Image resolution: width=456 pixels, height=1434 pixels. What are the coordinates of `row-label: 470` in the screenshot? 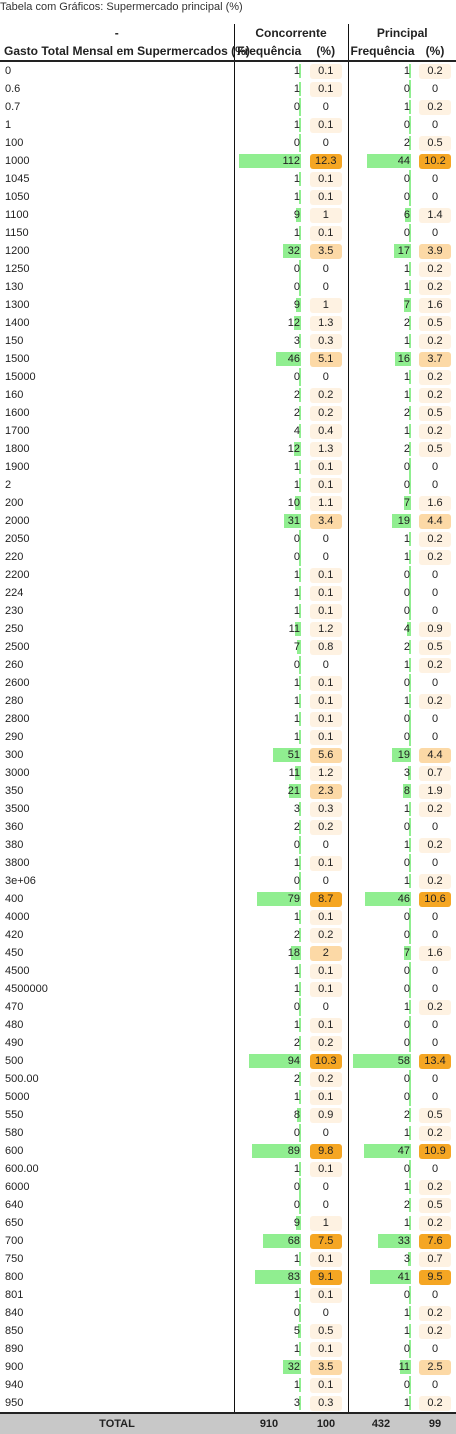 It's located at (14, 1007).